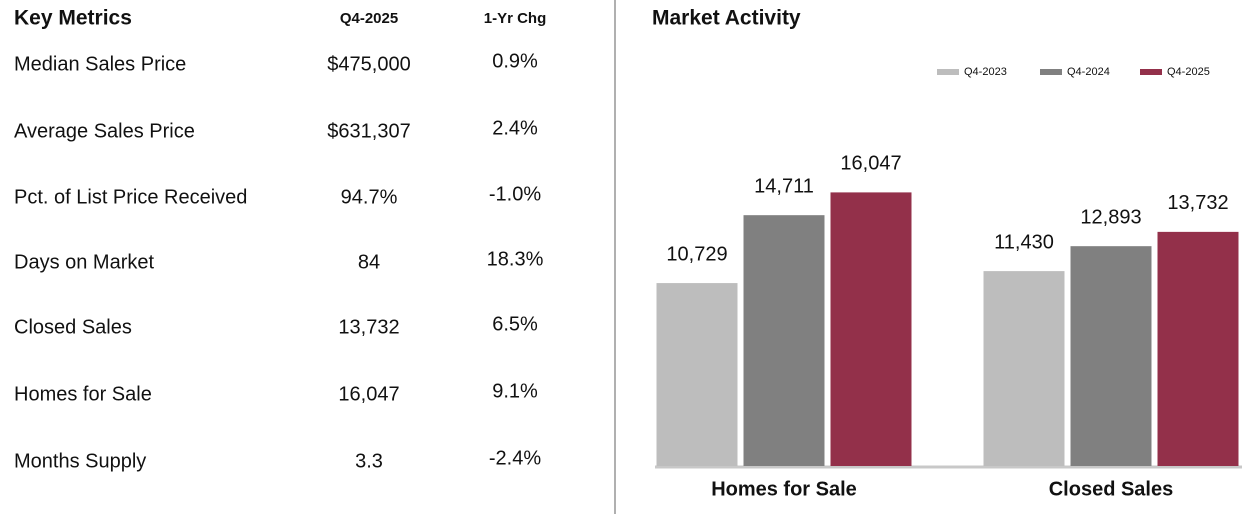 This screenshot has width=1242, height=519. What do you see at coordinates (726, 18) in the screenshot?
I see `chart-title: Market Activity` at bounding box center [726, 18].